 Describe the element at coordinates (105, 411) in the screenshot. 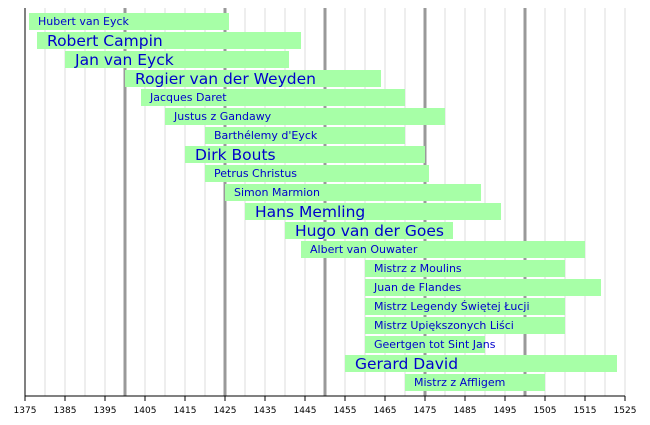

I see `x-tick-label: 1395` at that location.